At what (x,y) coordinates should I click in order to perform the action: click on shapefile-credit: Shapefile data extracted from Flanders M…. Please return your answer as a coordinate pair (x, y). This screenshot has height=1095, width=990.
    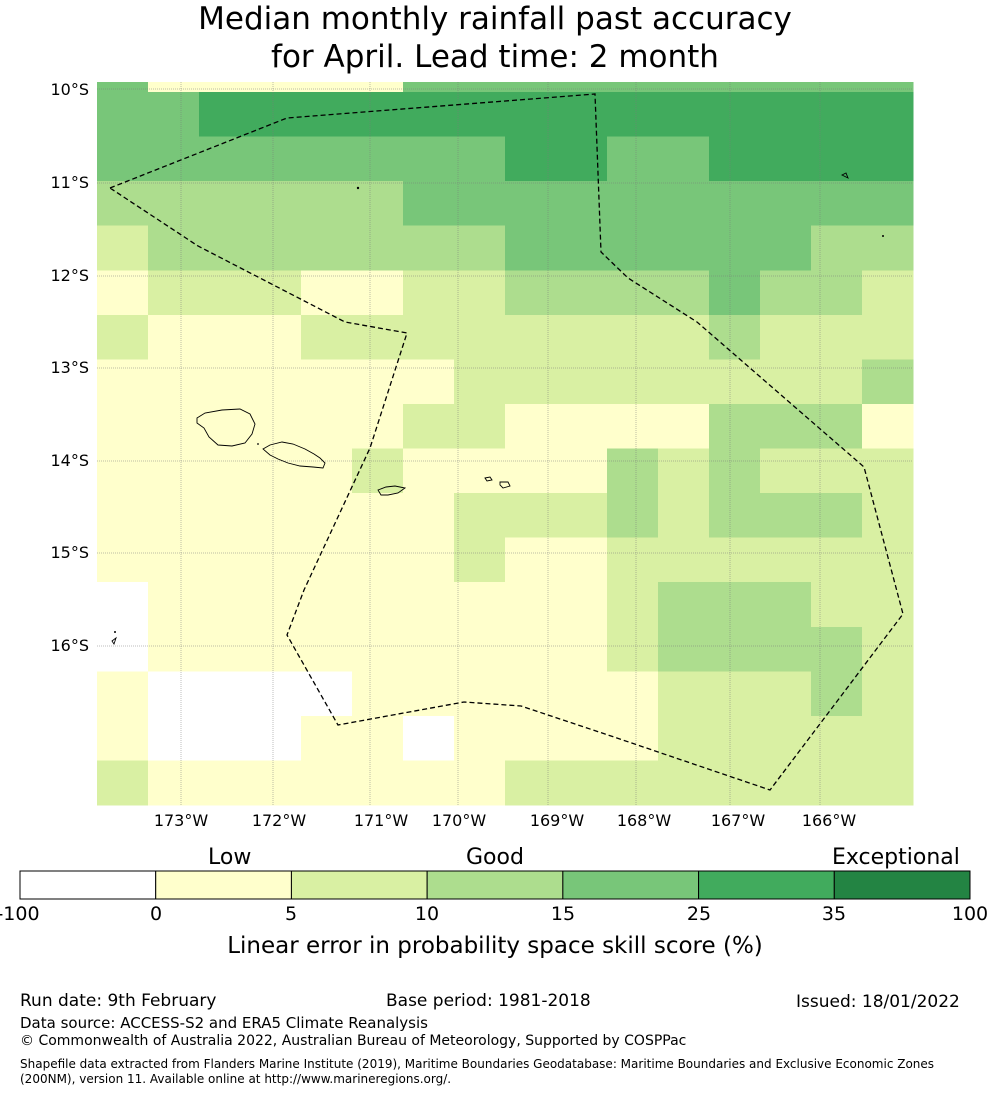
    Looking at the image, I should click on (477, 1071).